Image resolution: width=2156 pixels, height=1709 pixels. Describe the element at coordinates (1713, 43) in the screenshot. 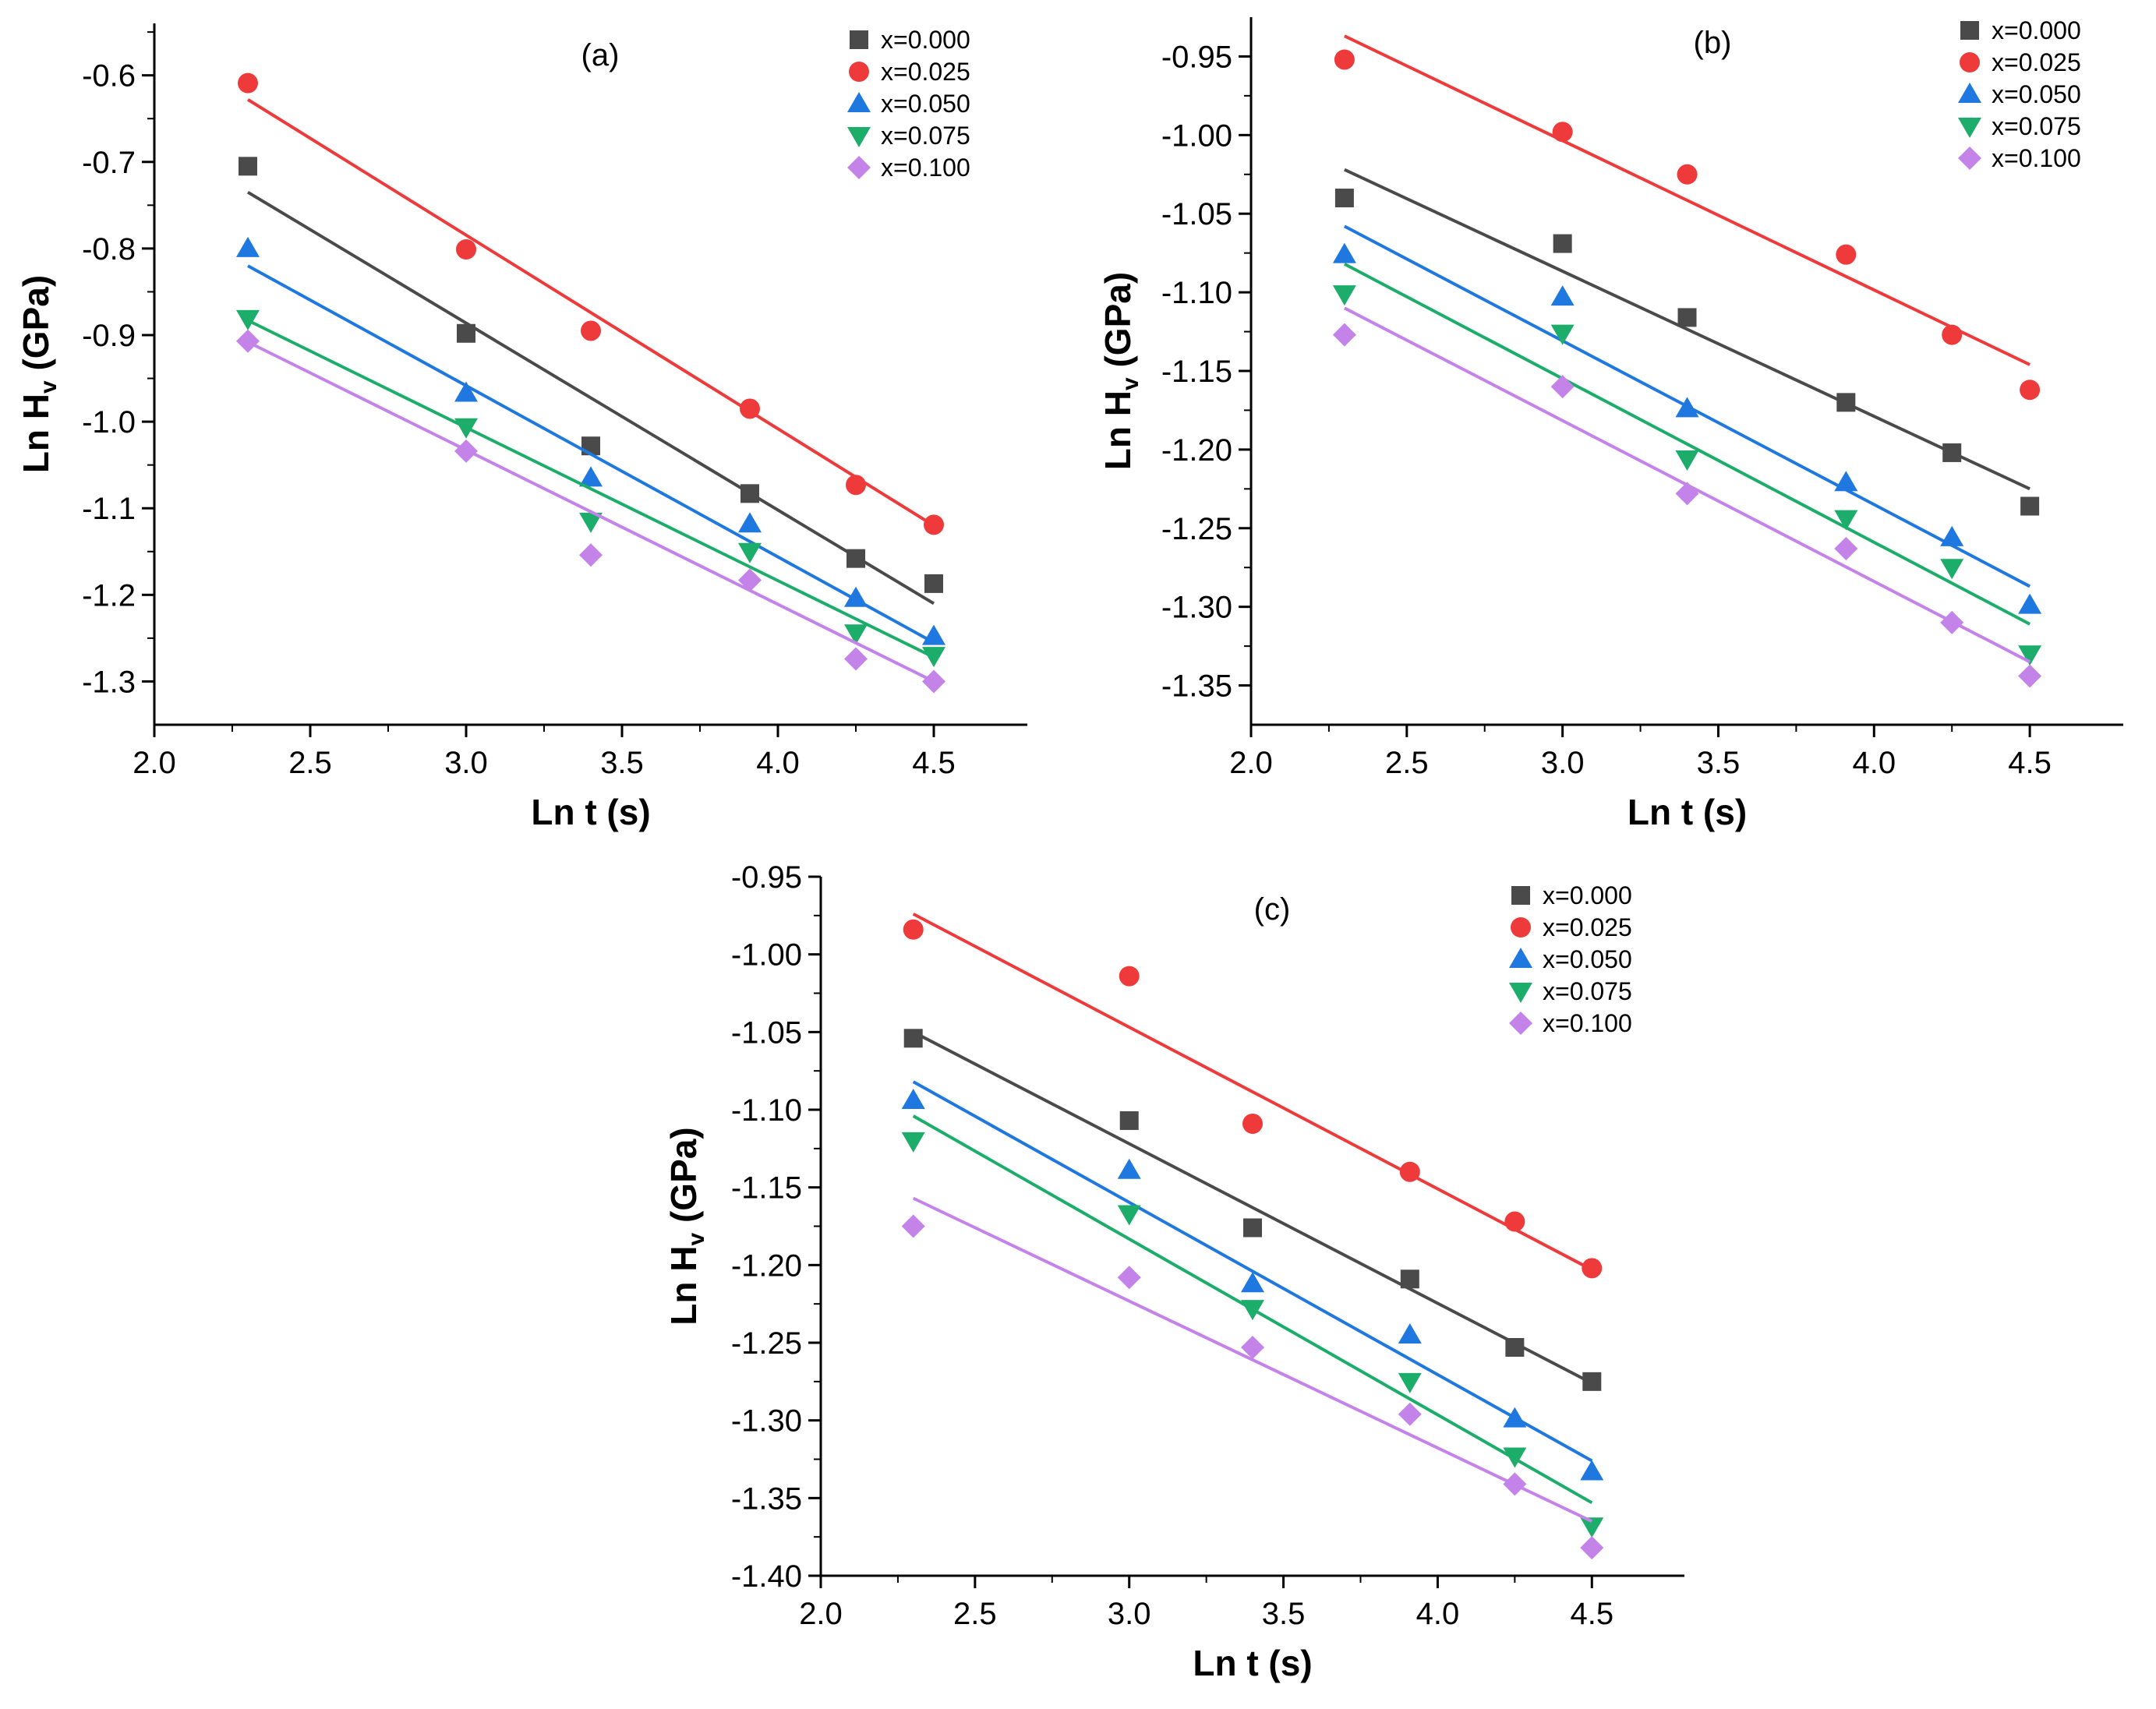

I see `panel-label: (b)` at that location.